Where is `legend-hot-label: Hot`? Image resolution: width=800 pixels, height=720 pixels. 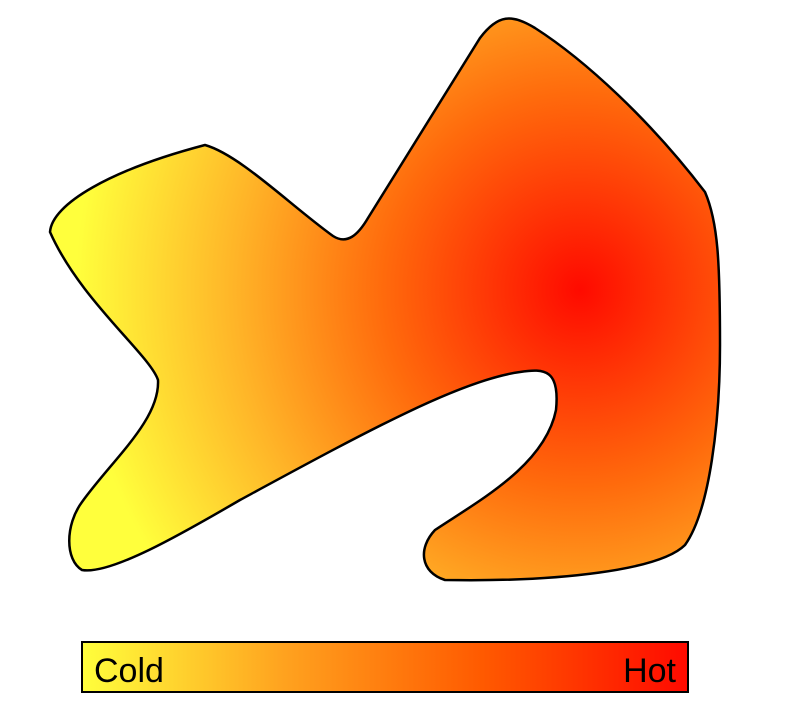
legend-hot-label: Hot is located at coordinates (649, 671).